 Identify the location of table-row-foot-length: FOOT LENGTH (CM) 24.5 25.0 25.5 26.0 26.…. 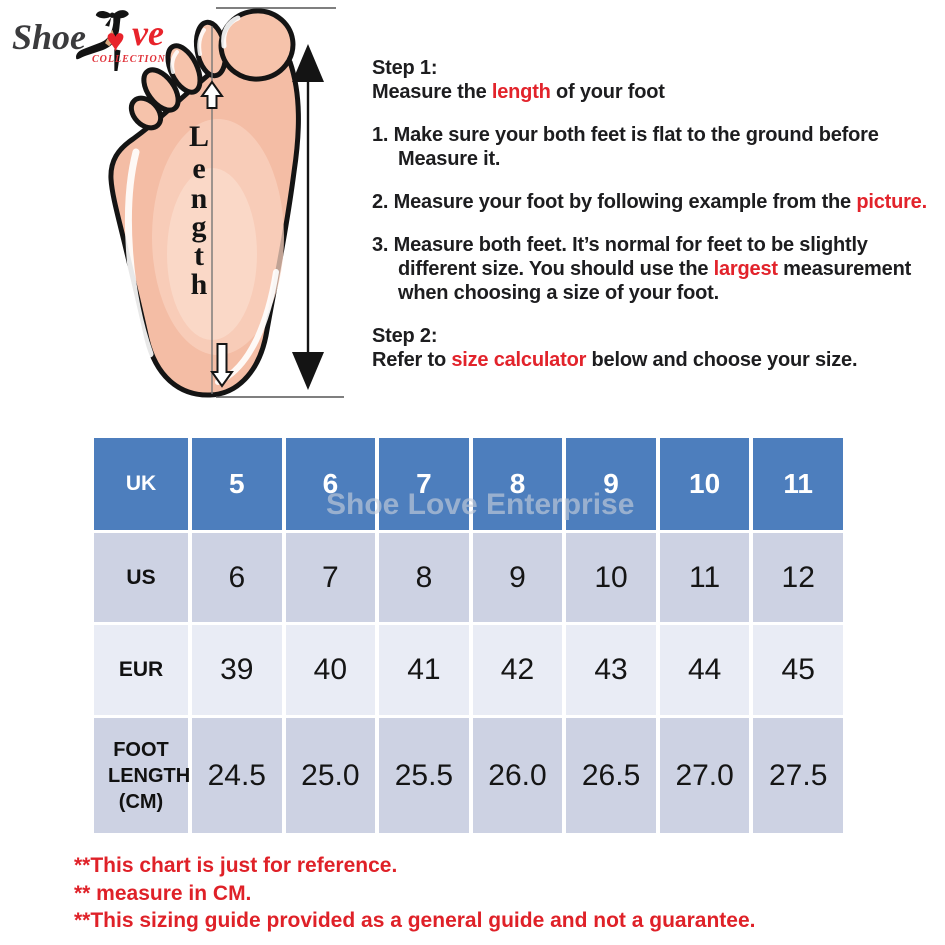
(468, 775).